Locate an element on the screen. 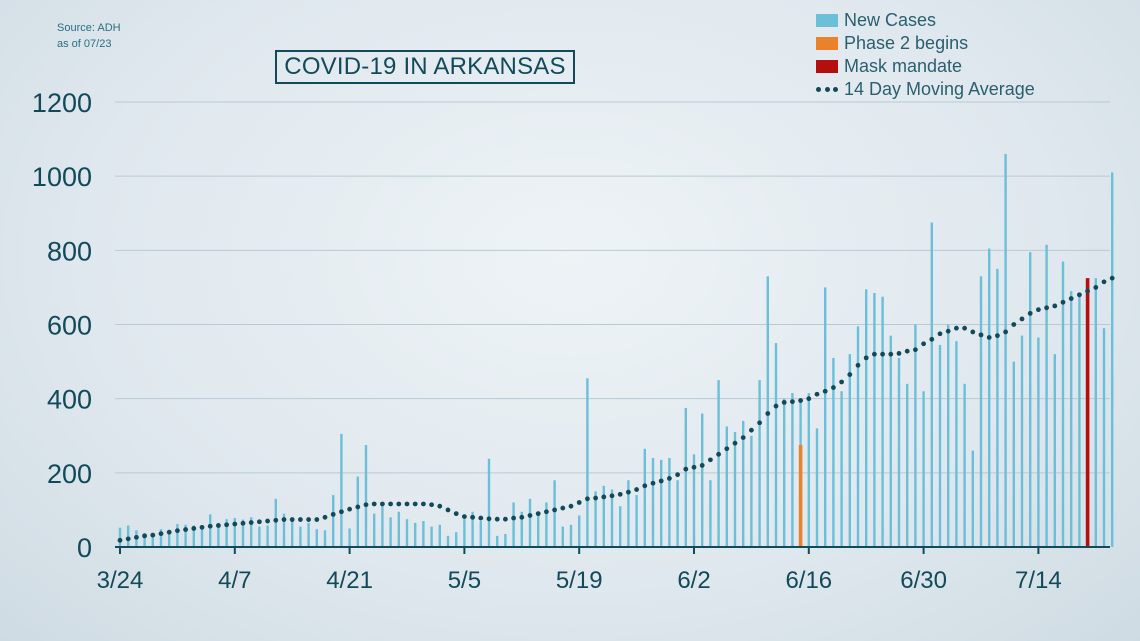 The width and height of the screenshot is (1140, 641). x-tick-label: 5/5 is located at coordinates (464, 580).